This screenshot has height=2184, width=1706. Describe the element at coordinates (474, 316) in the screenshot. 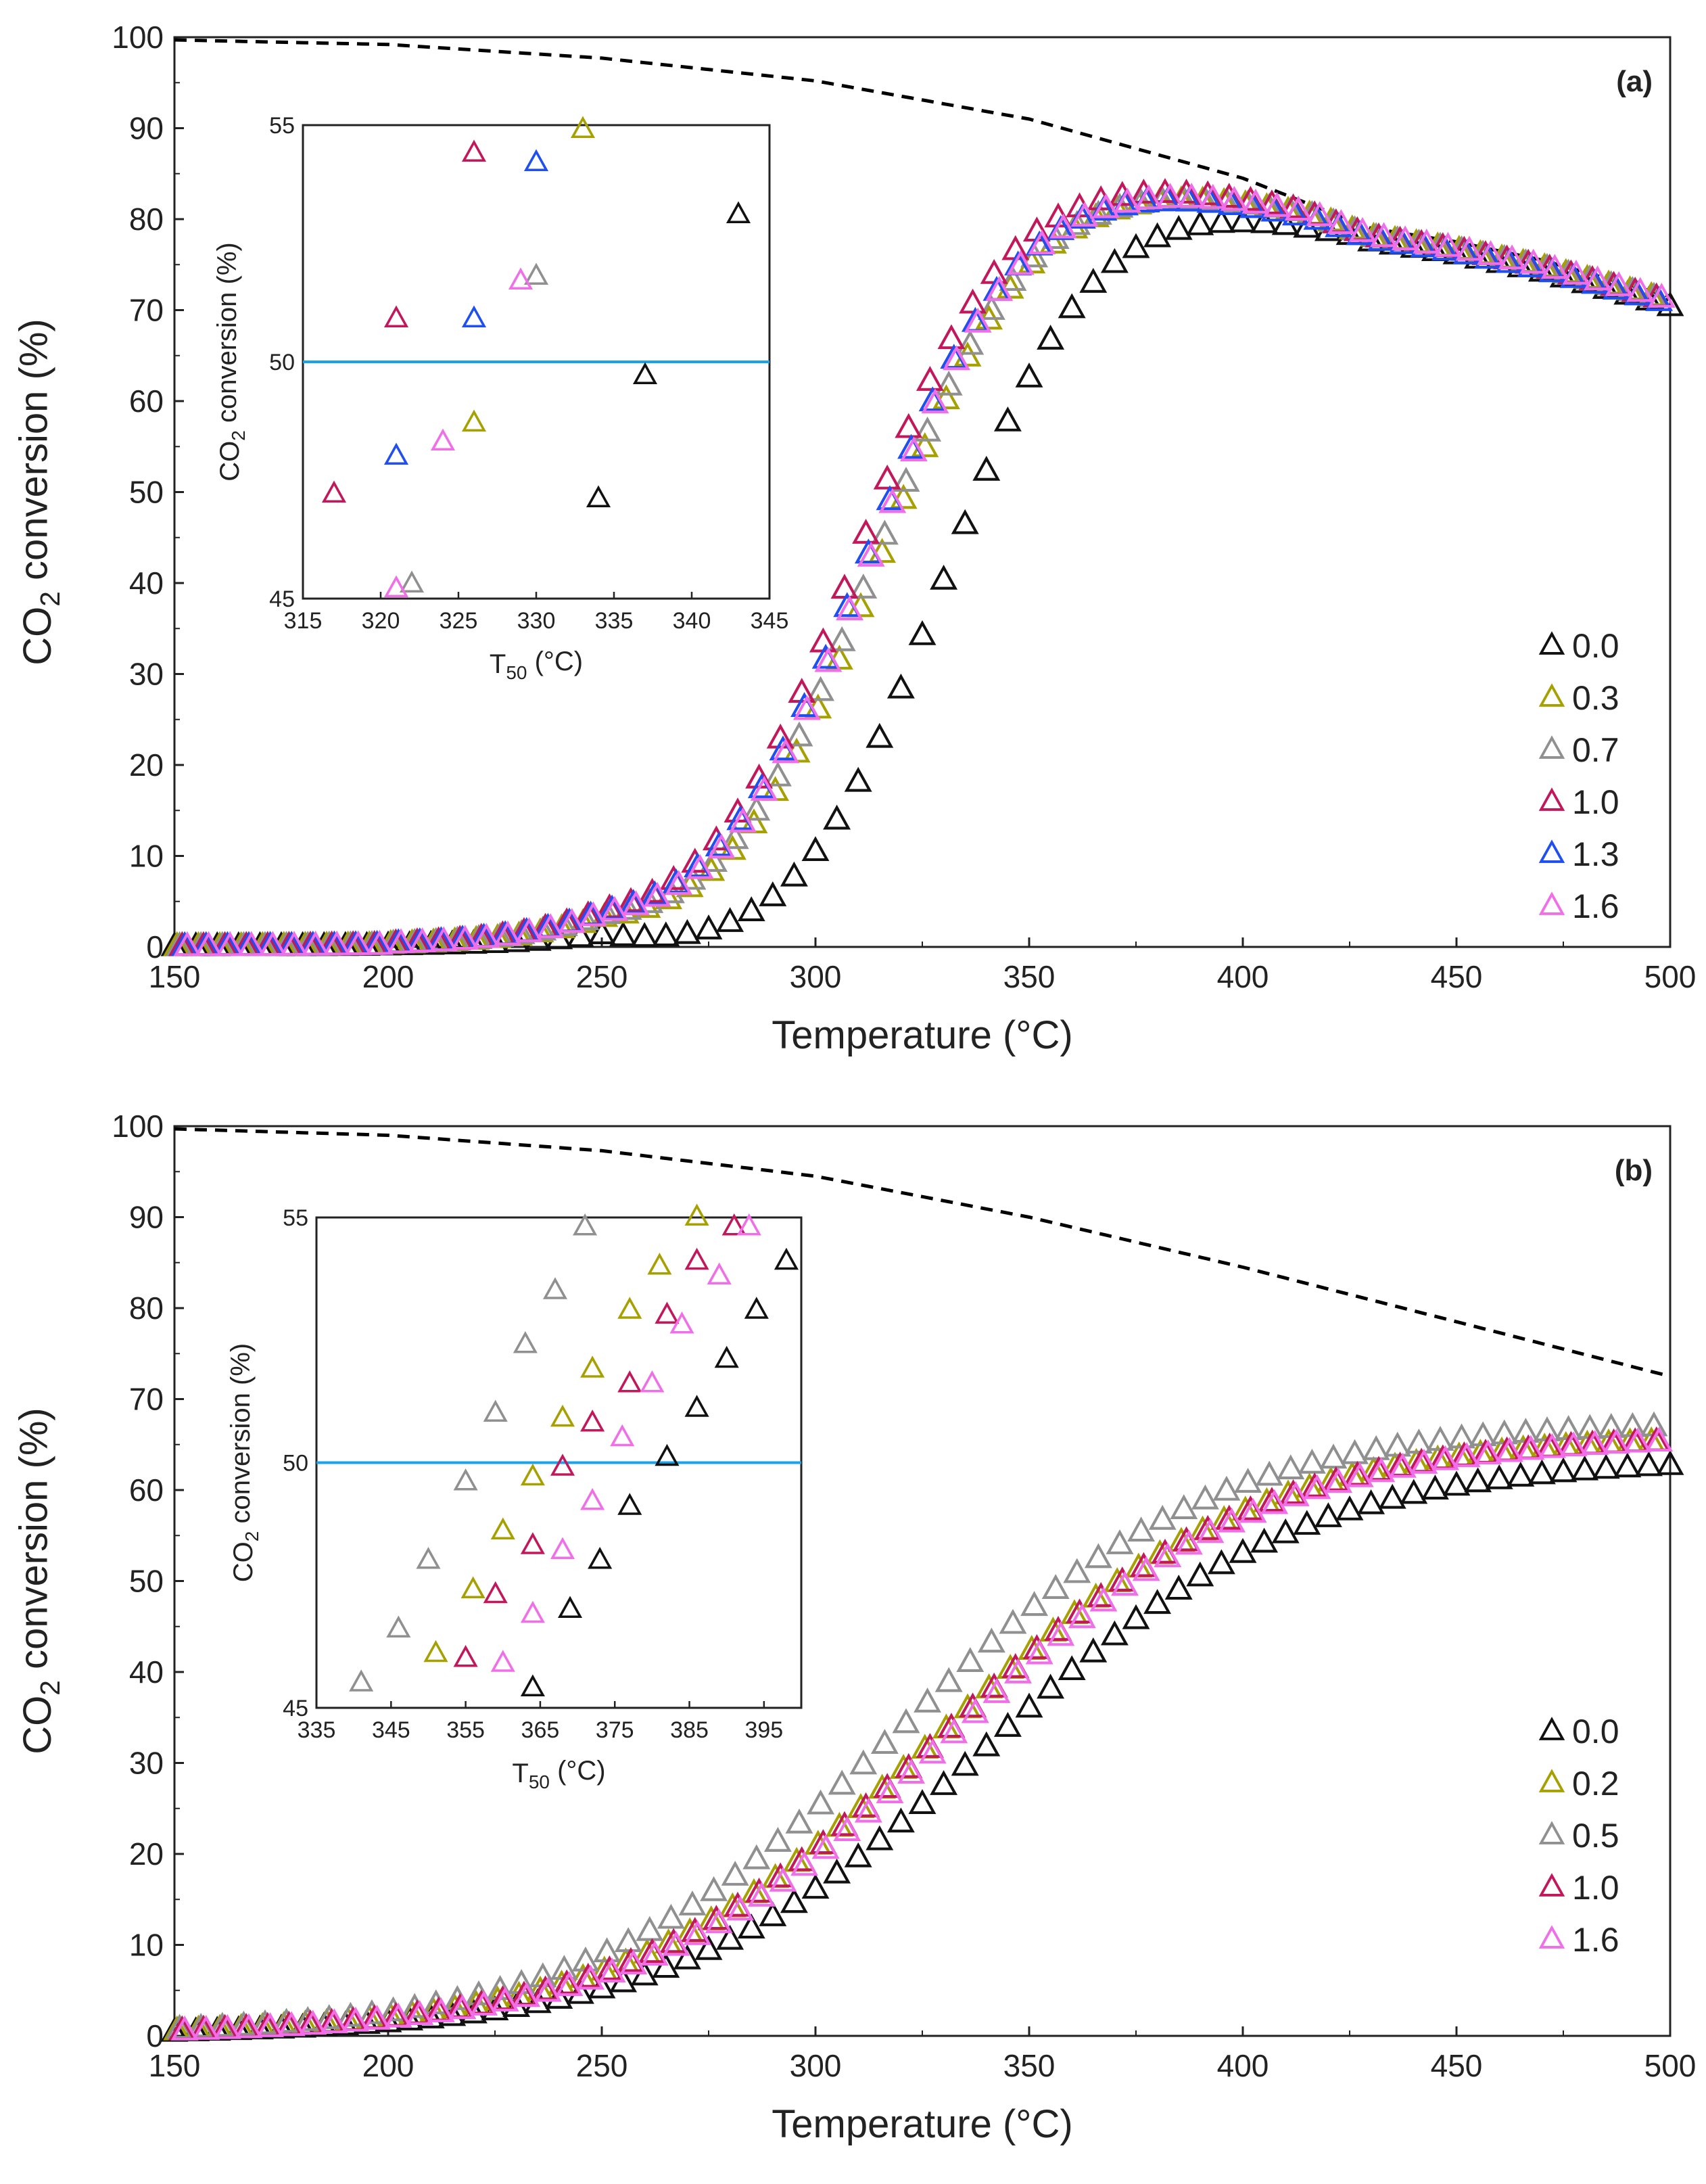

I see `inset-point-1.3` at that location.